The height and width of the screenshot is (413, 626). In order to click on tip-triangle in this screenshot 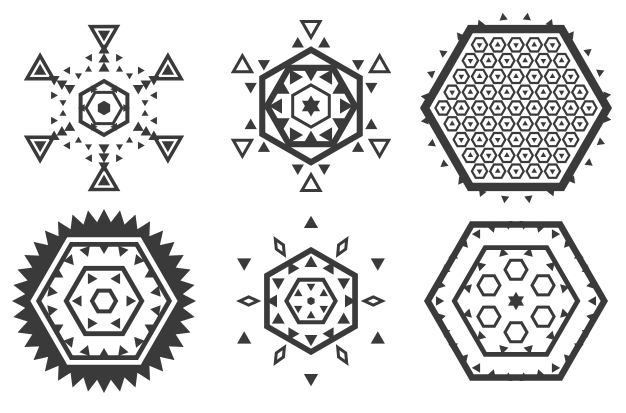, I will do `click(379, 149)`.